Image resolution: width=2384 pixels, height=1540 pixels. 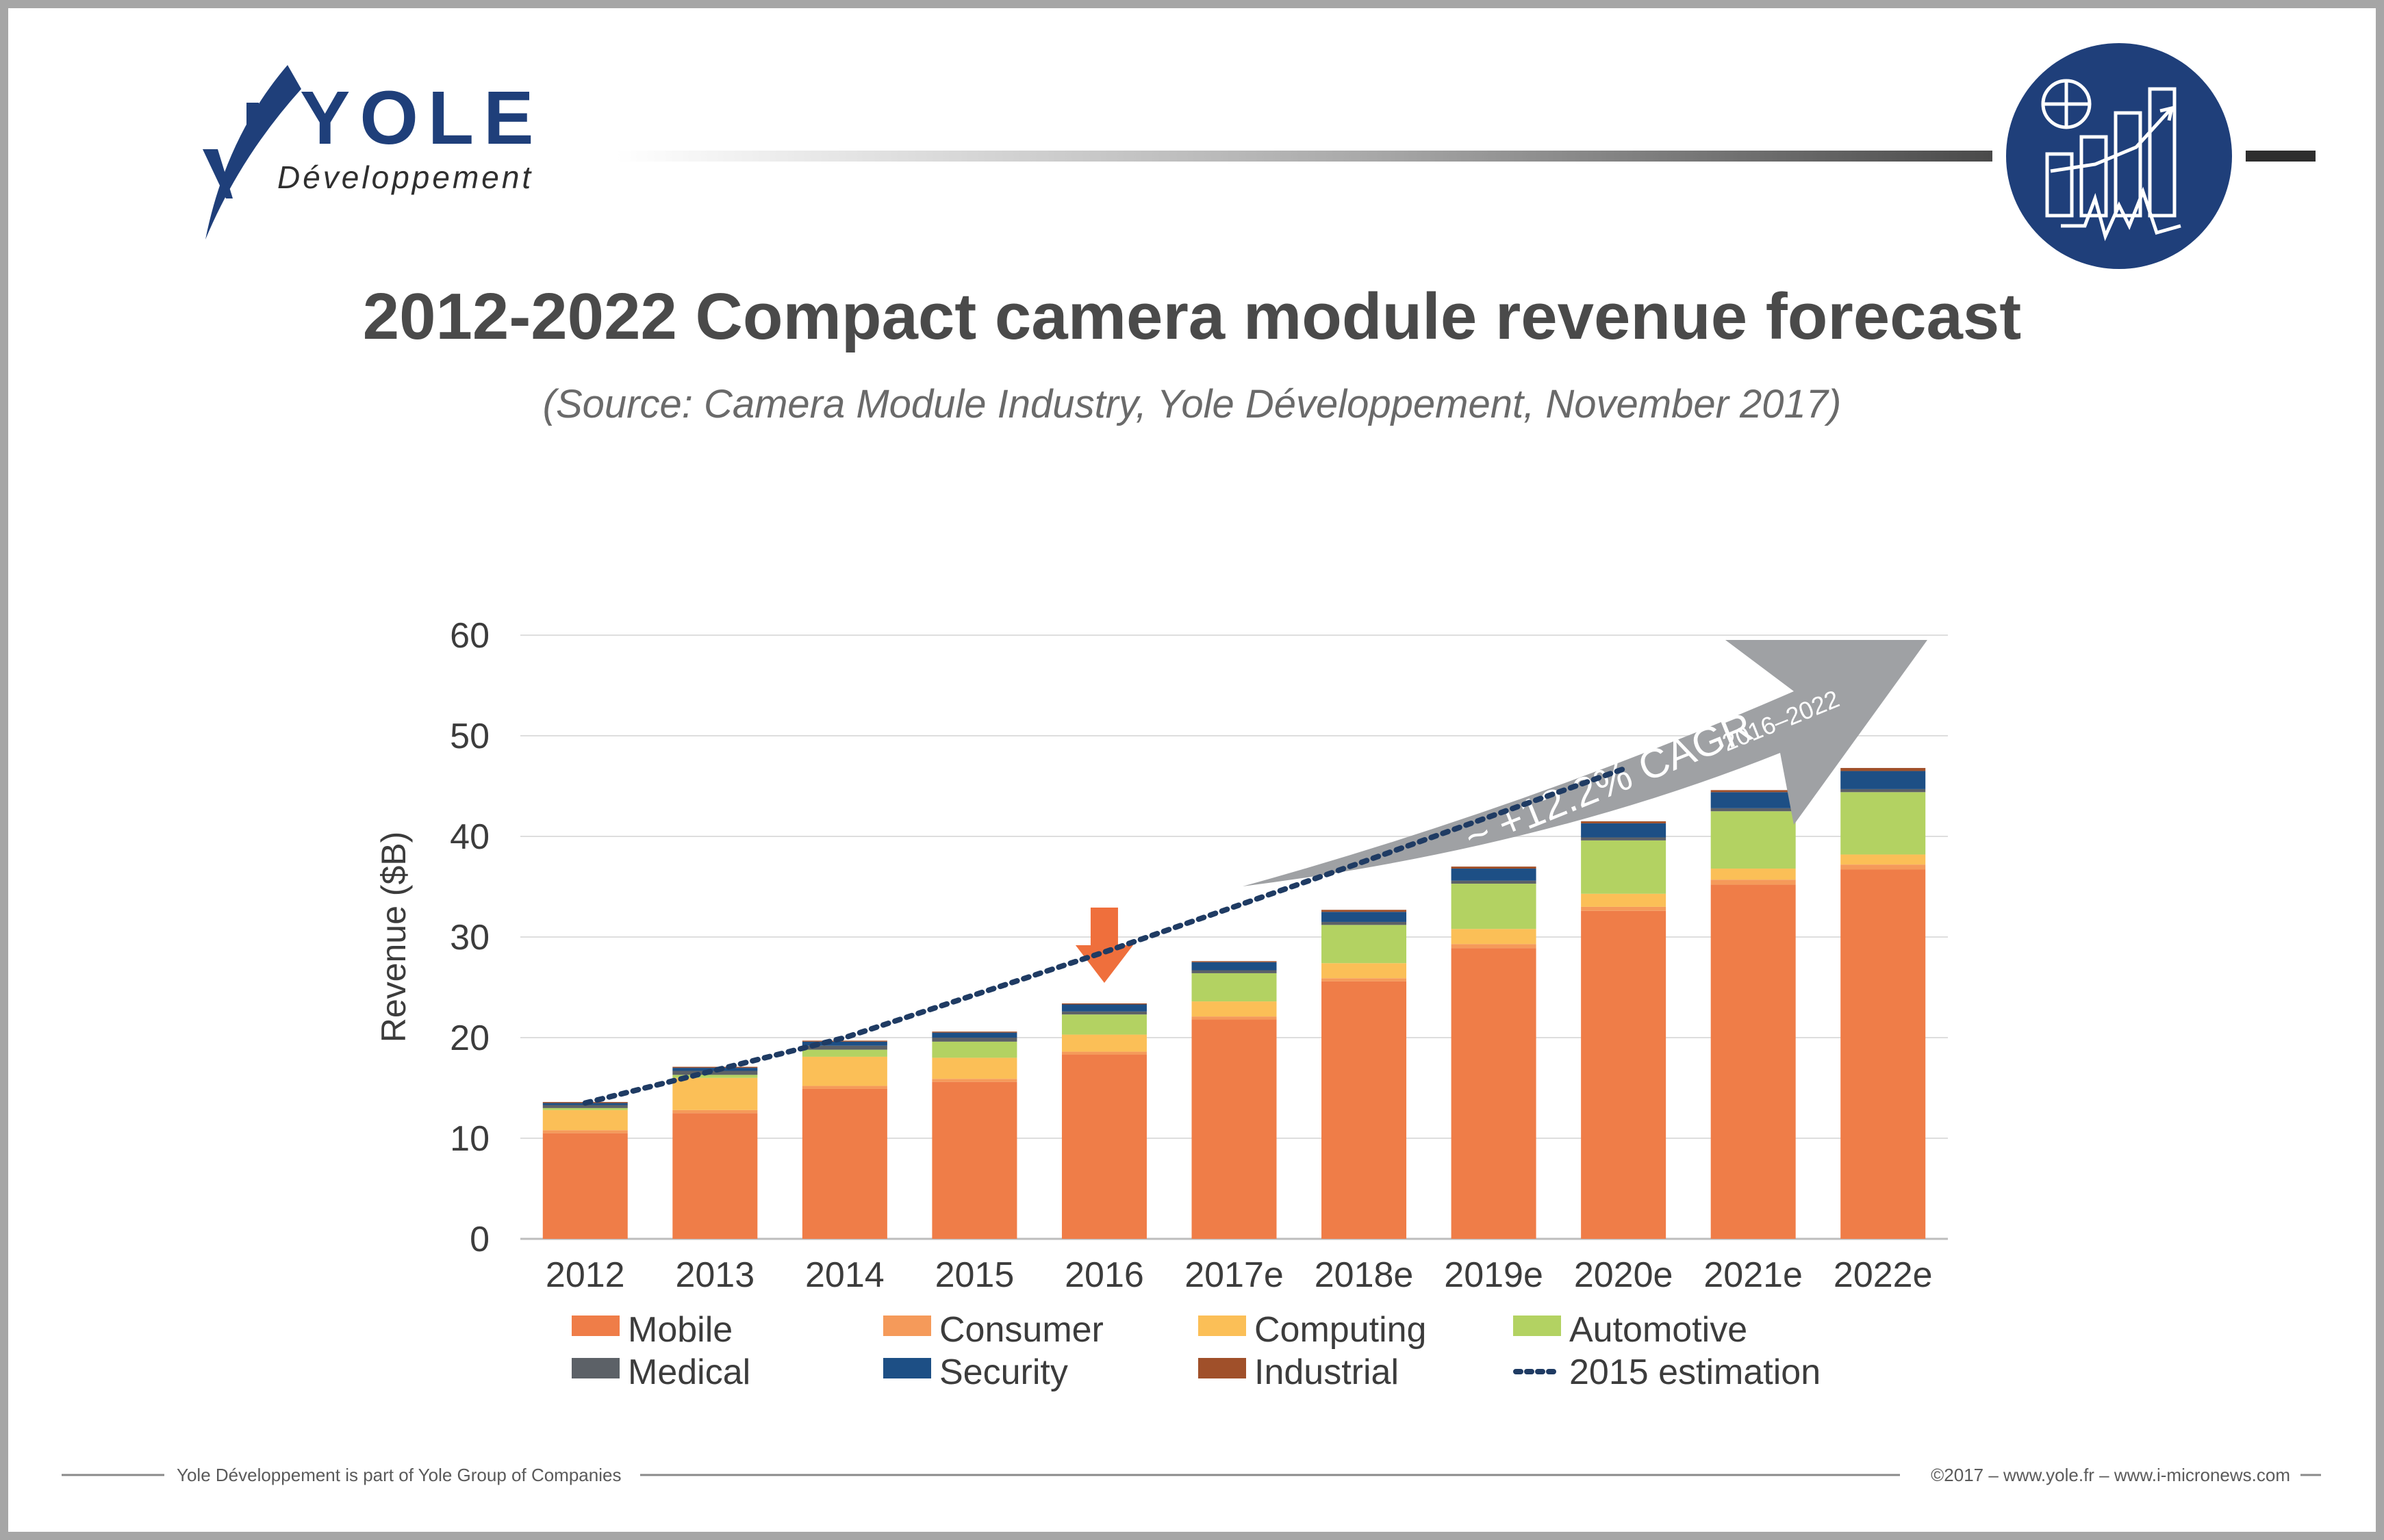 What do you see at coordinates (218, 173) in the screenshot?
I see `logo-stroke-left` at bounding box center [218, 173].